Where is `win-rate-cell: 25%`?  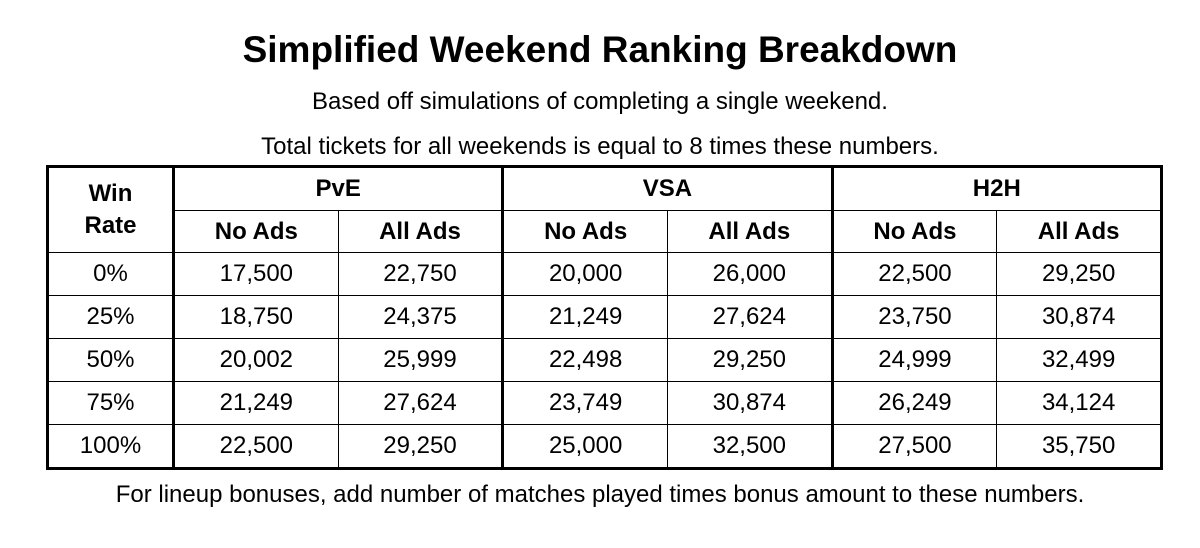
win-rate-cell: 25% is located at coordinates (110, 317).